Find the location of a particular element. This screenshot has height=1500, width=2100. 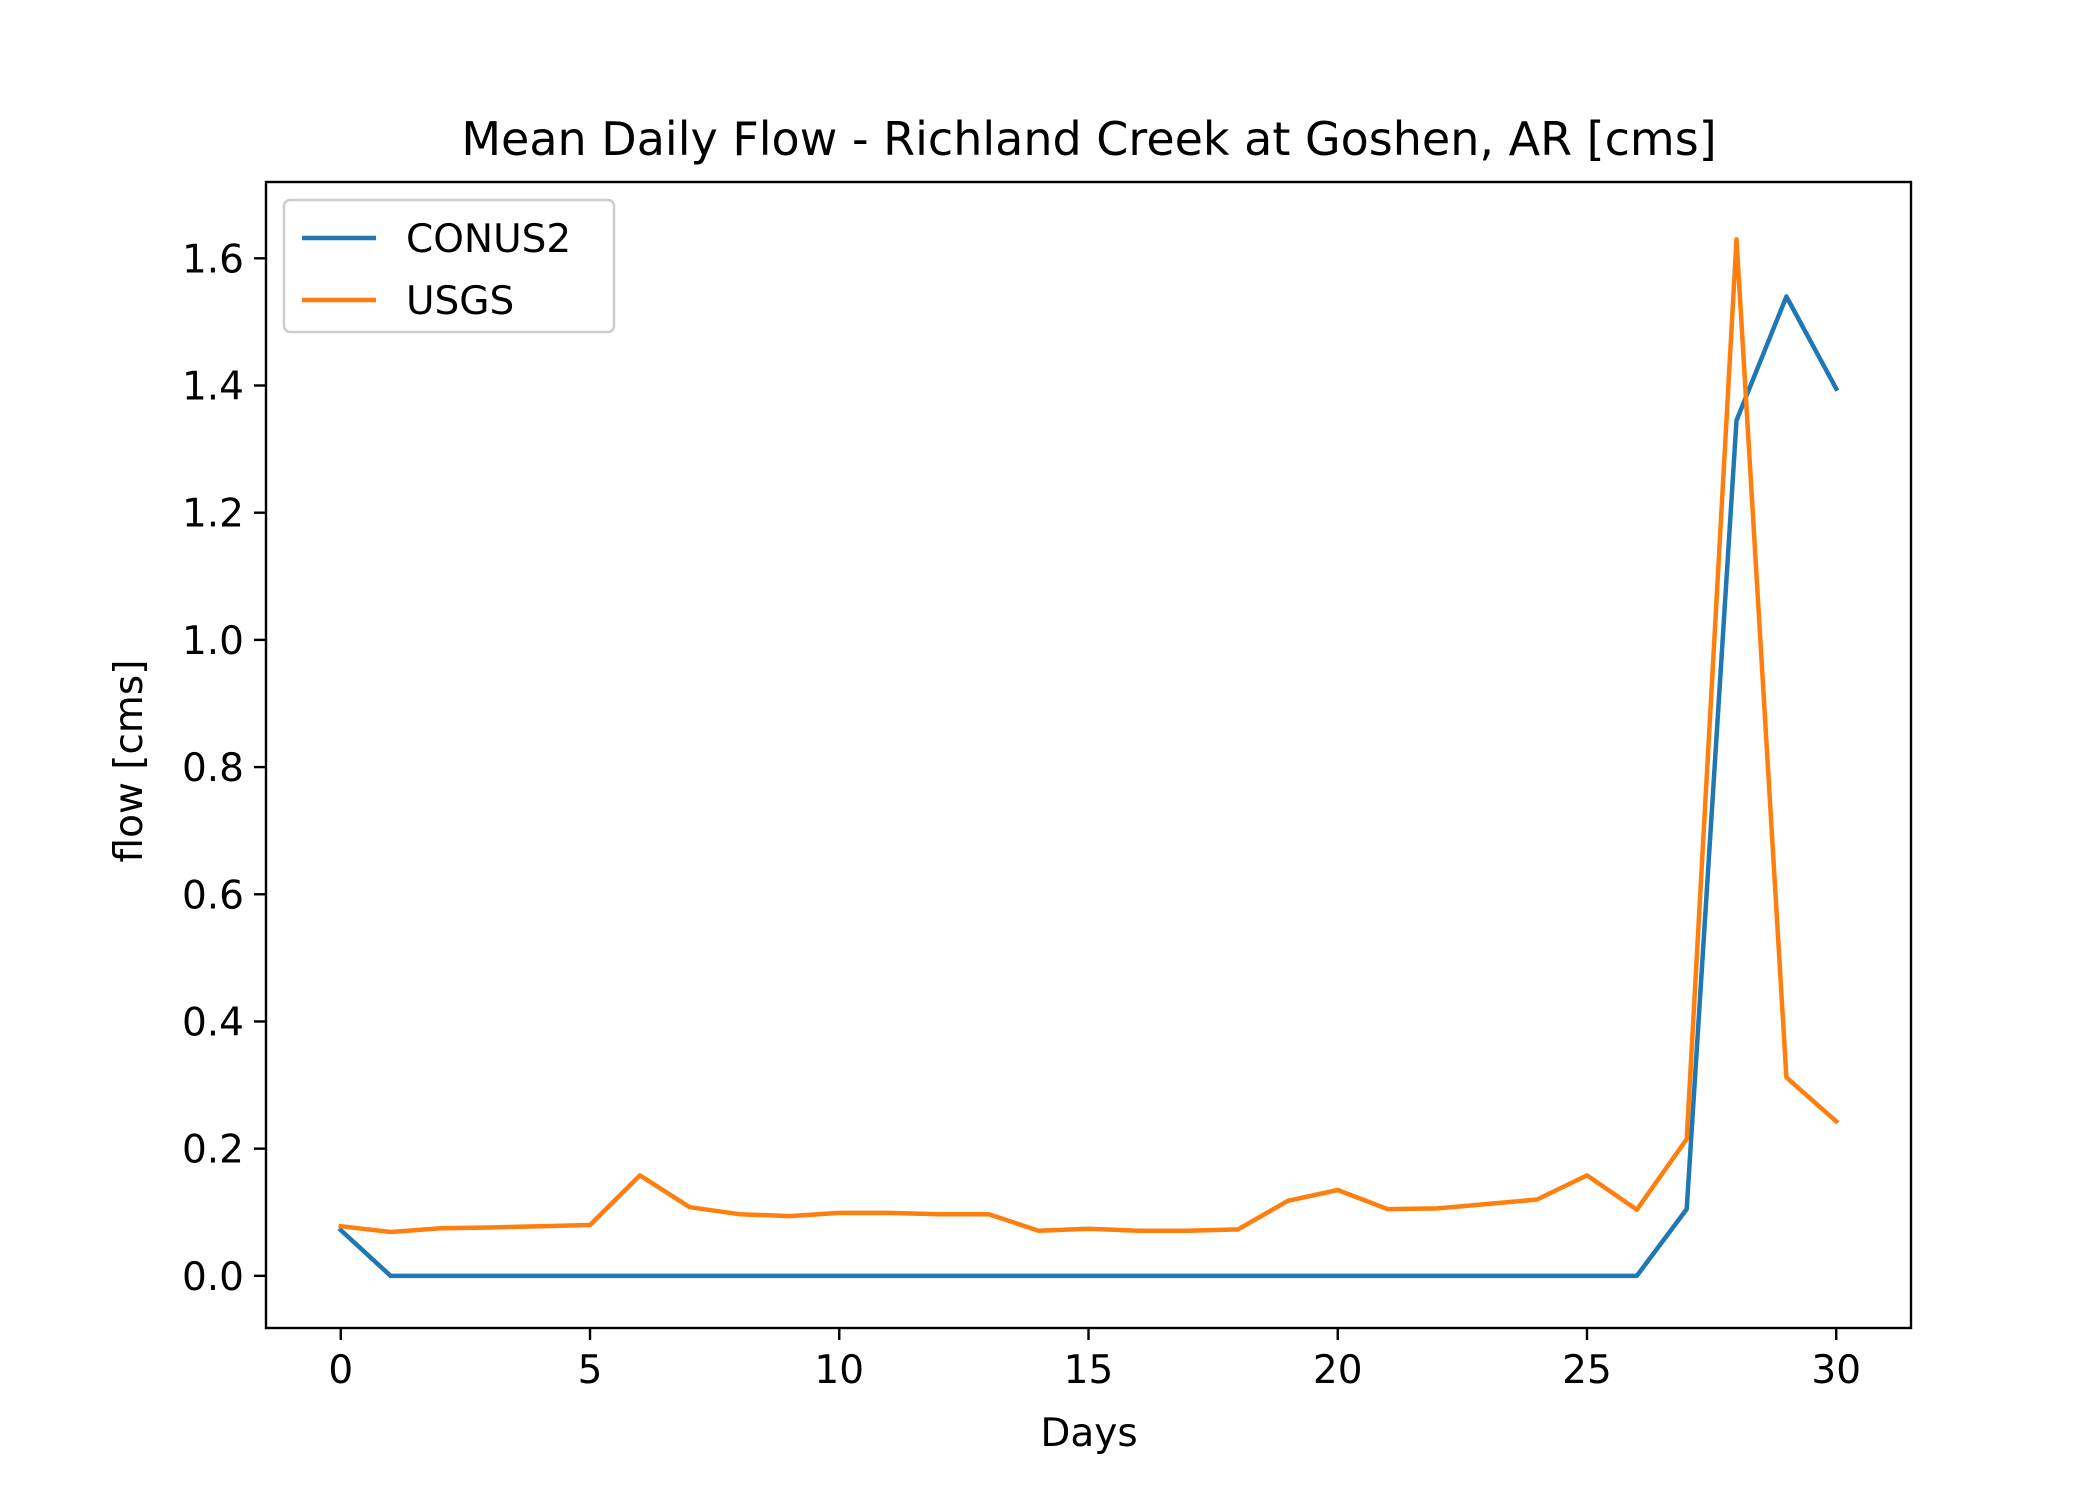

y-axis-label: flow [cms] is located at coordinates (129, 761).